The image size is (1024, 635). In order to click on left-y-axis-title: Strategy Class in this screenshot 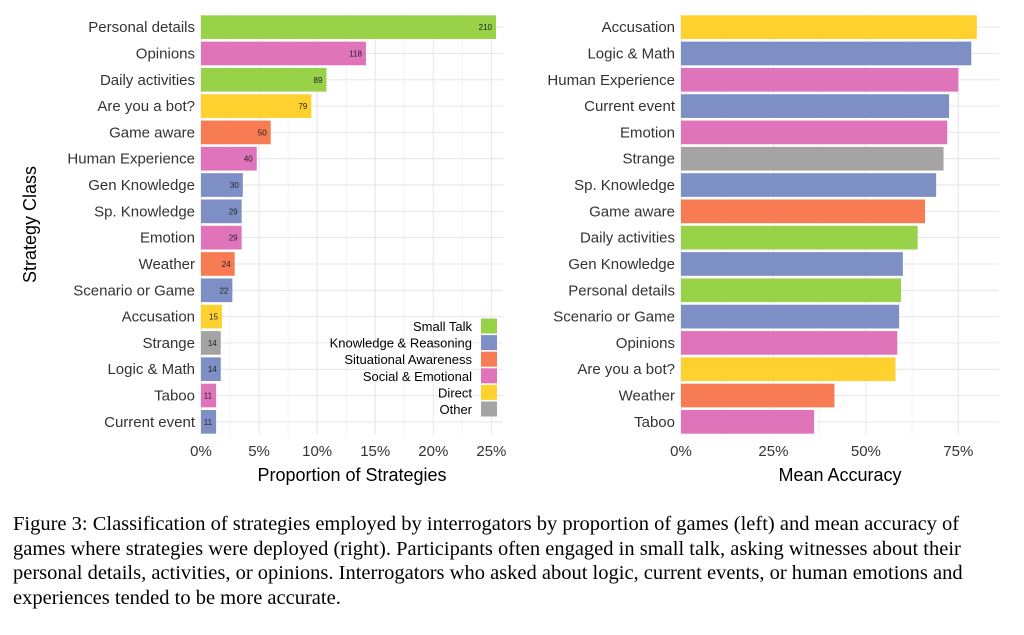, I will do `click(30, 224)`.